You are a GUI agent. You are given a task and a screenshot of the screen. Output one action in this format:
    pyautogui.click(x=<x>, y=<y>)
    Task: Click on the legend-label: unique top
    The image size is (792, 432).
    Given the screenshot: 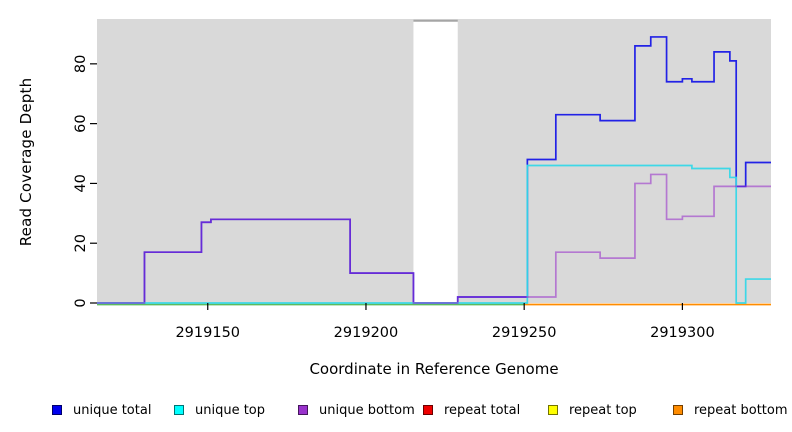 What is the action you would take?
    pyautogui.click(x=230, y=410)
    